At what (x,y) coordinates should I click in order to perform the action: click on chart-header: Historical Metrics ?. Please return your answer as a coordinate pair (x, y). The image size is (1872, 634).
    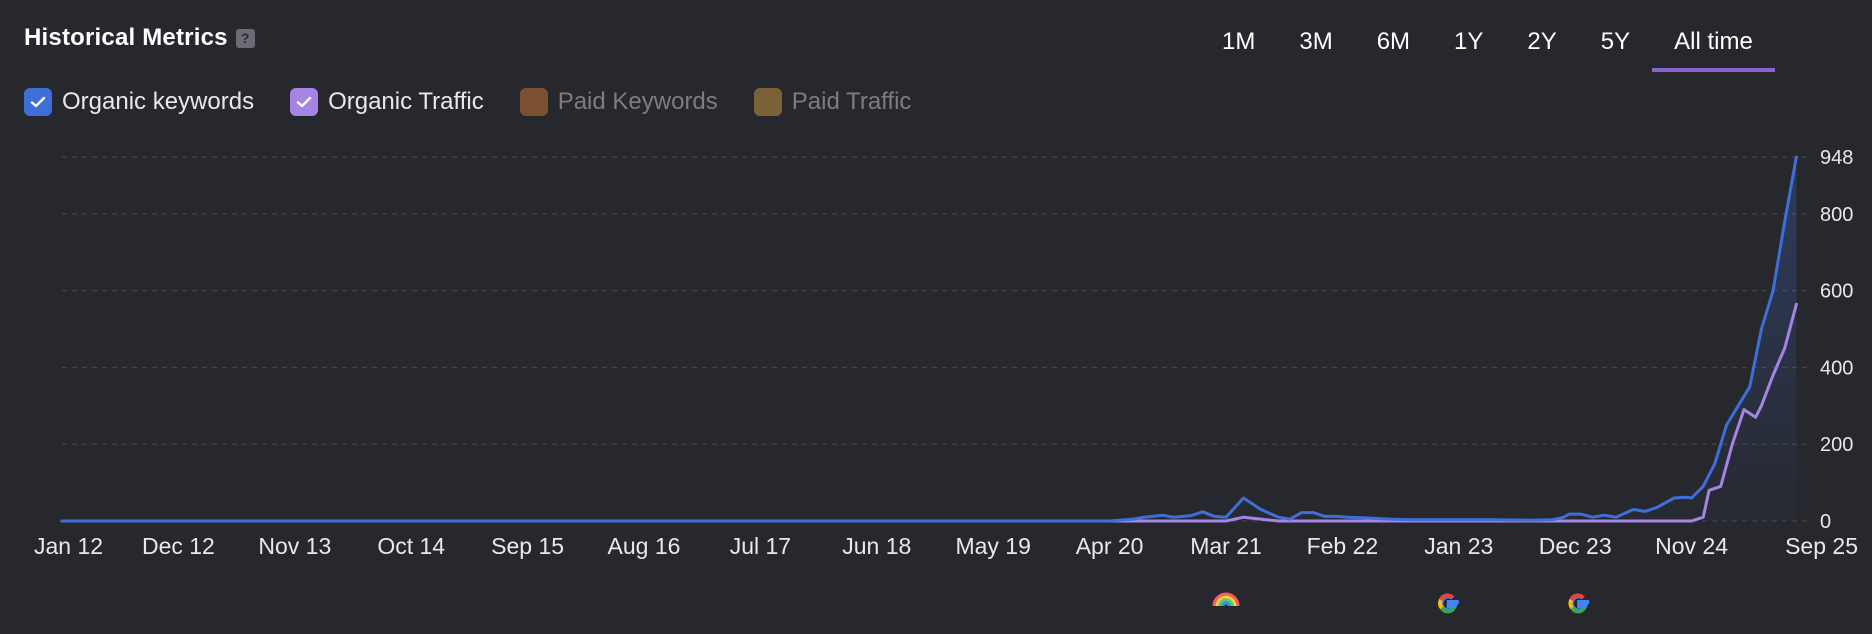
    Looking at the image, I should click on (139, 38).